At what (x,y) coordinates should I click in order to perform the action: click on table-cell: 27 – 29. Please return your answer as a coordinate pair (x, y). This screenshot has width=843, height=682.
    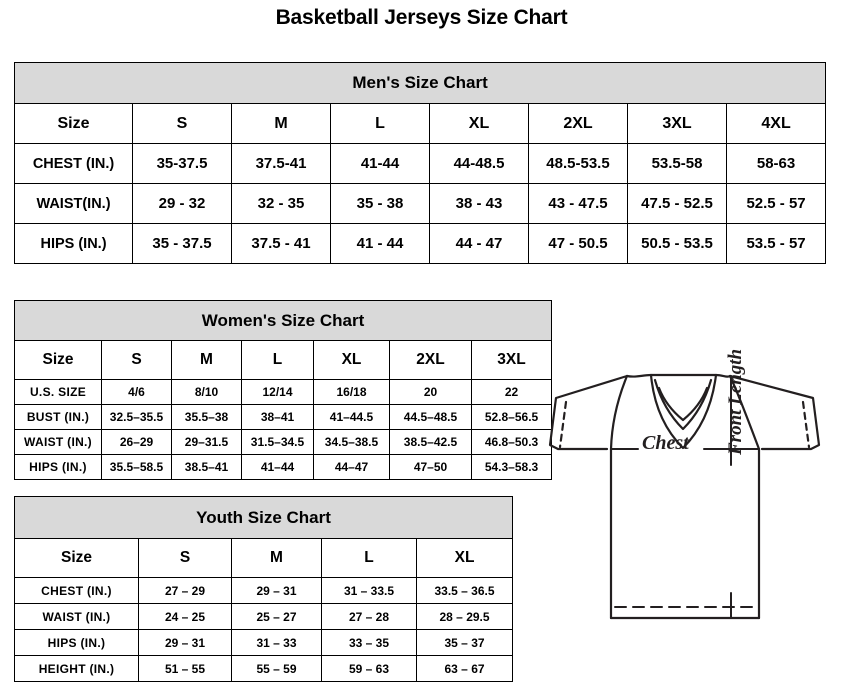
    Looking at the image, I should click on (185, 590).